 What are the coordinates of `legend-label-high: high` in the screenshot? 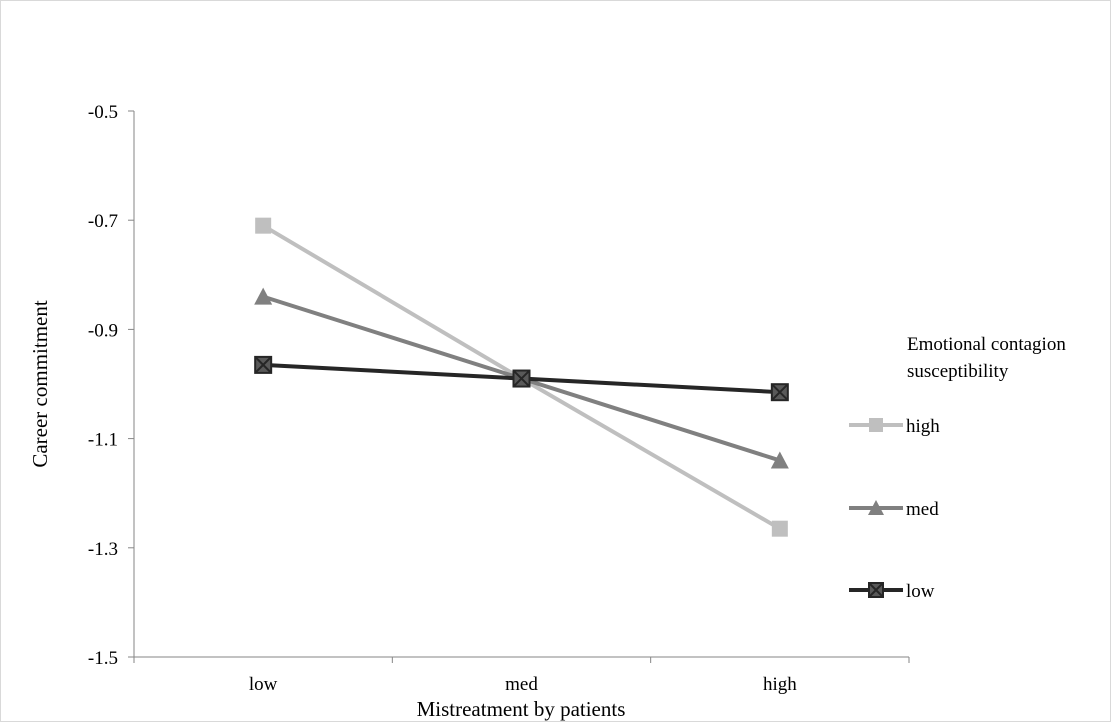 It's located at (923, 426).